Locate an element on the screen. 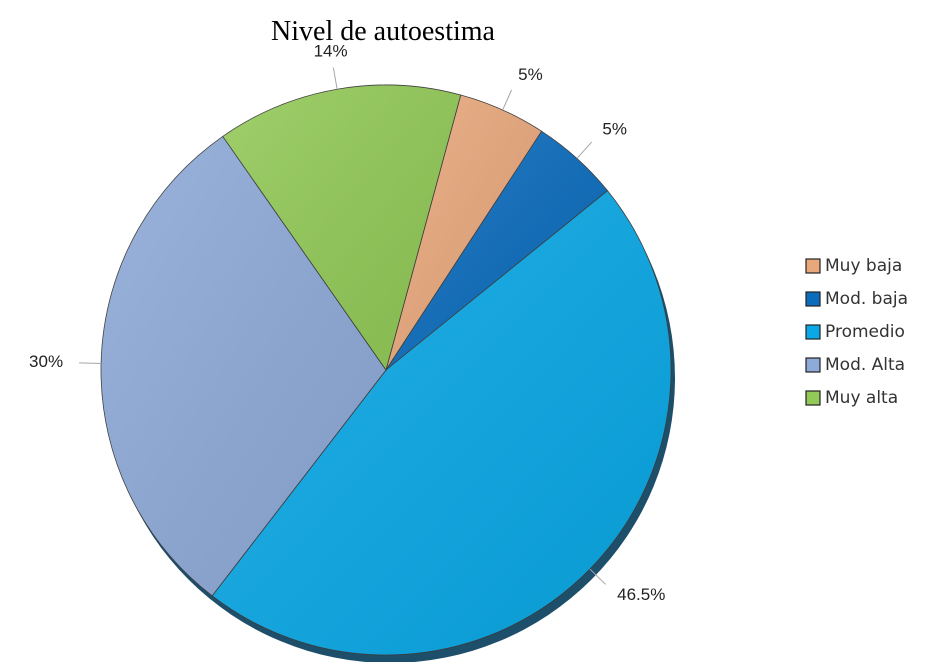 This screenshot has height=662, width=927. legend-label: Mod. Alta is located at coordinates (865, 365).